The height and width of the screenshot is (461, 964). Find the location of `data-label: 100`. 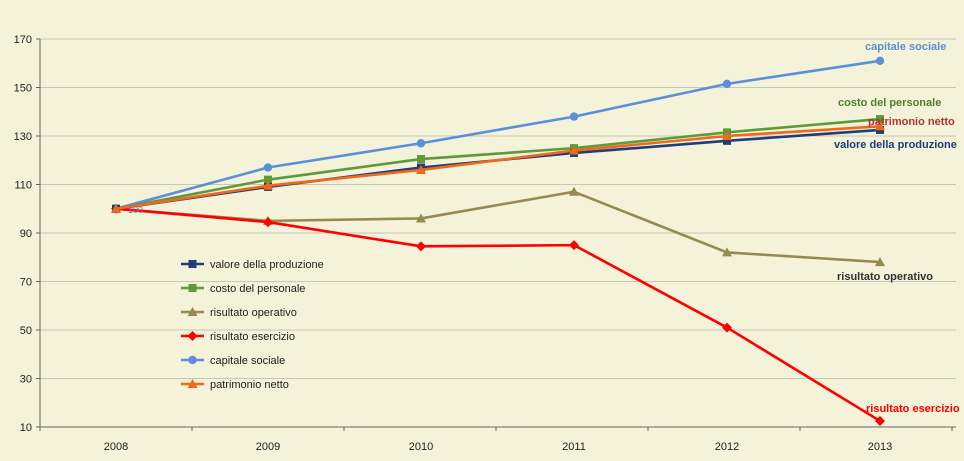

data-label: 100 is located at coordinates (135, 210).